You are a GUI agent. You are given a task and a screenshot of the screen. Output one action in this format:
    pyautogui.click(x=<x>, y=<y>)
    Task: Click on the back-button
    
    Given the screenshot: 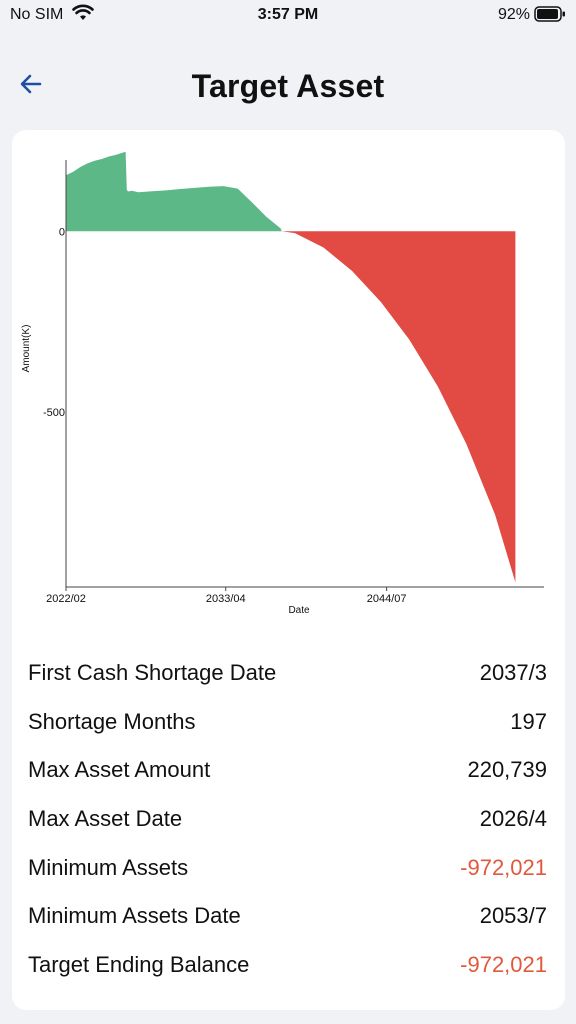 What is the action you would take?
    pyautogui.click(x=32, y=84)
    